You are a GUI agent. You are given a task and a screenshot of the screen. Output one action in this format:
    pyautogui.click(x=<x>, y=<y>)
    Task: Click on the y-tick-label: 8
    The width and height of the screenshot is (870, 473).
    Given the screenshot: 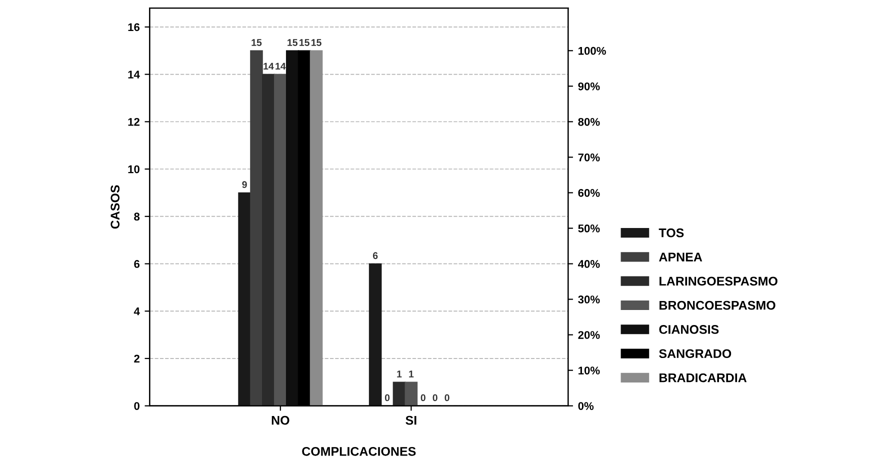 What is the action you would take?
    pyautogui.click(x=137, y=216)
    